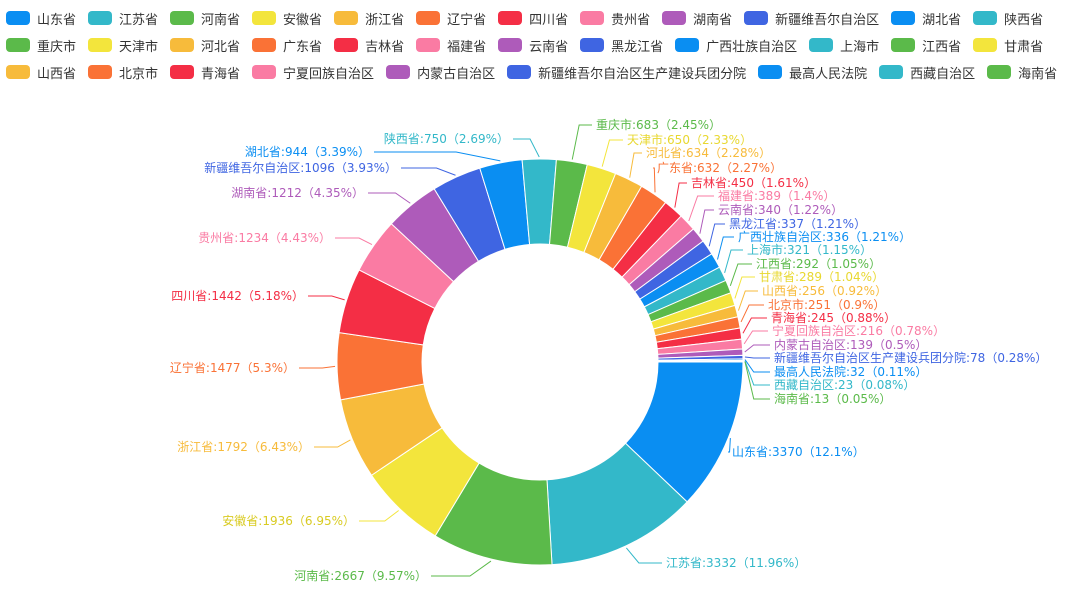  What do you see at coordinates (467, 20) in the screenshot?
I see `legend-label: 辽宁省` at bounding box center [467, 20].